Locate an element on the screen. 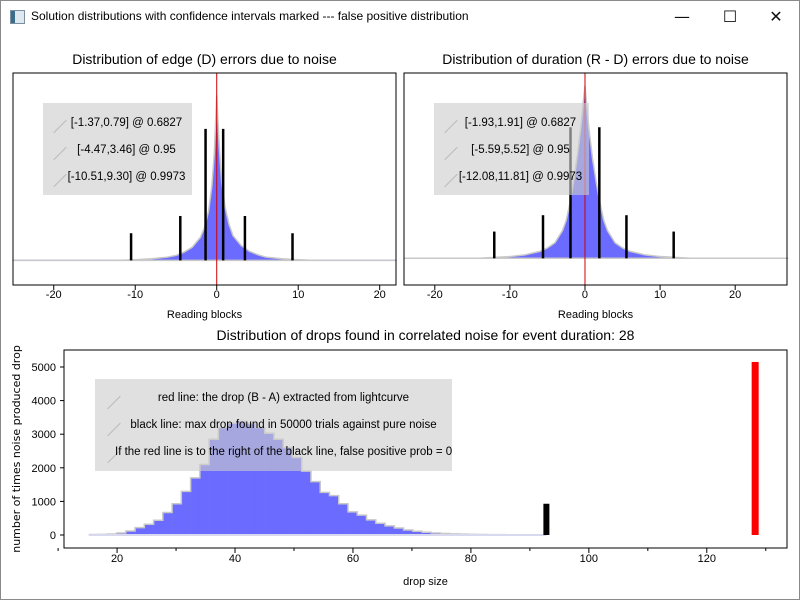  legend-item: [-12.08,11.81] @ 0.9973 is located at coordinates (520, 177).